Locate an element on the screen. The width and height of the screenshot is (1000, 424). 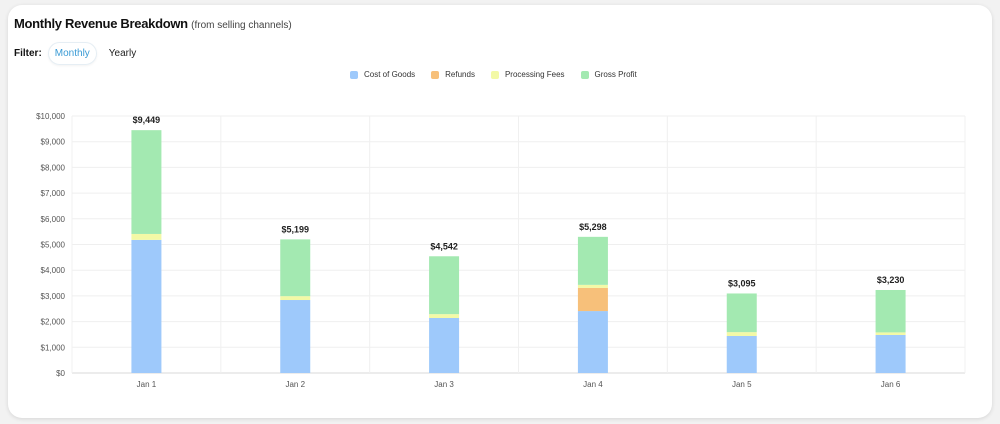
total-label: $4,542 is located at coordinates (444, 246).